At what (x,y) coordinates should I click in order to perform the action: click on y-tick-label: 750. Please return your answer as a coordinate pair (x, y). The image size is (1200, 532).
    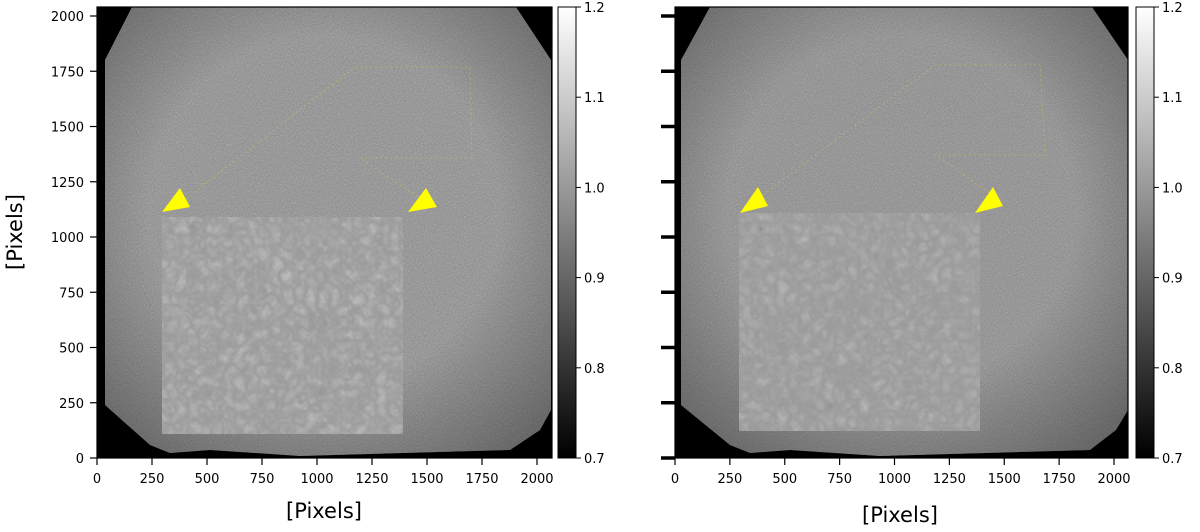
    Looking at the image, I should click on (71, 293).